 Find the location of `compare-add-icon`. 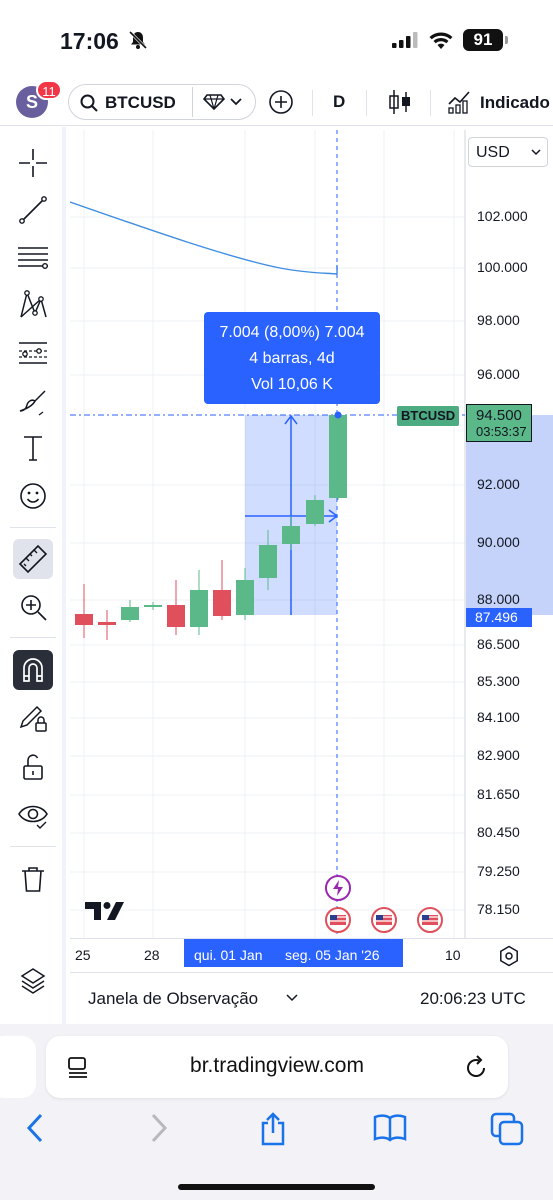

compare-add-icon is located at coordinates (281, 102).